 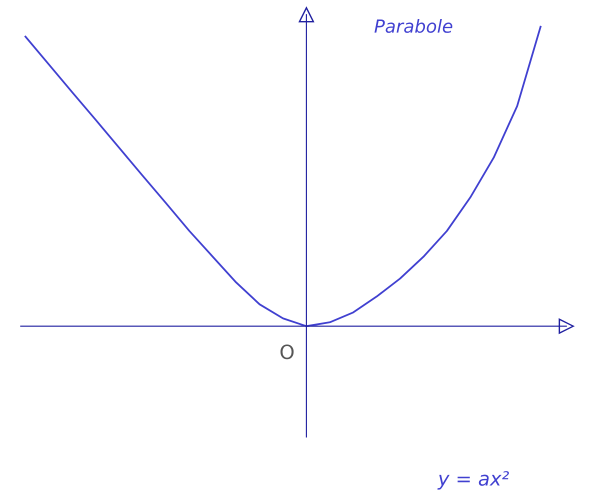 I want to click on text: O, so click(x=287, y=352).